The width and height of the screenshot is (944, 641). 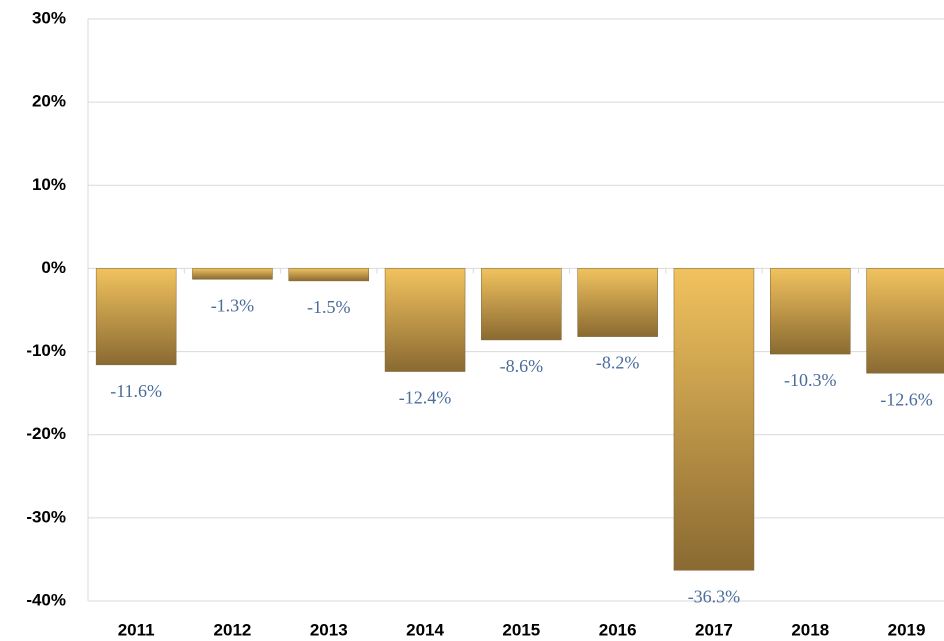 What do you see at coordinates (906, 399) in the screenshot?
I see `value-label: -12.6%` at bounding box center [906, 399].